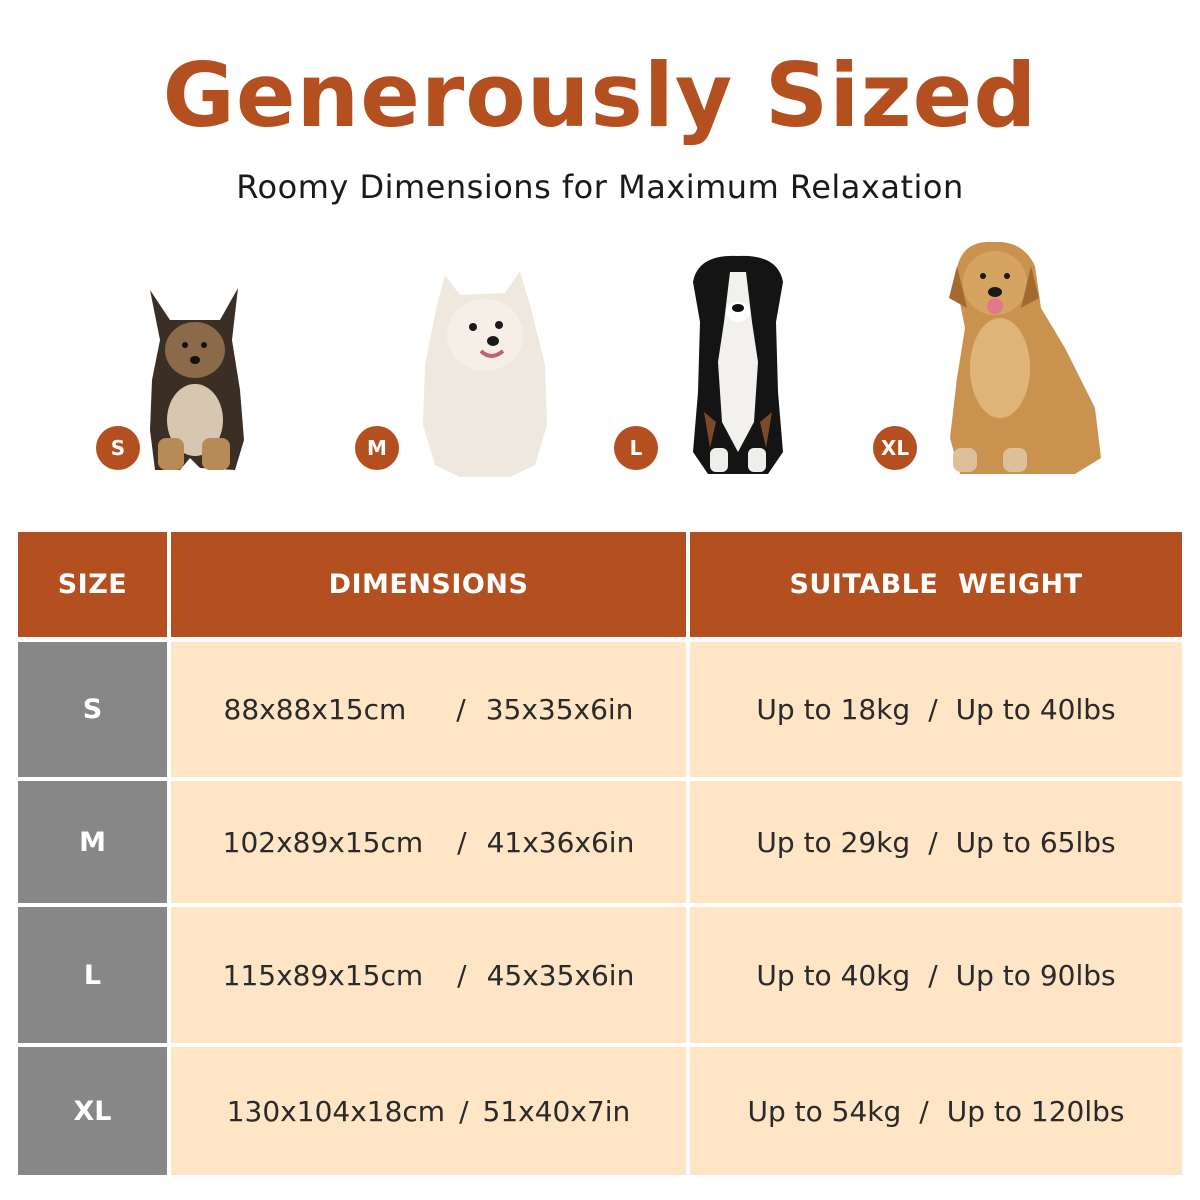 The width and height of the screenshot is (1200, 1200). I want to click on size-badge-s: S, so click(118, 448).